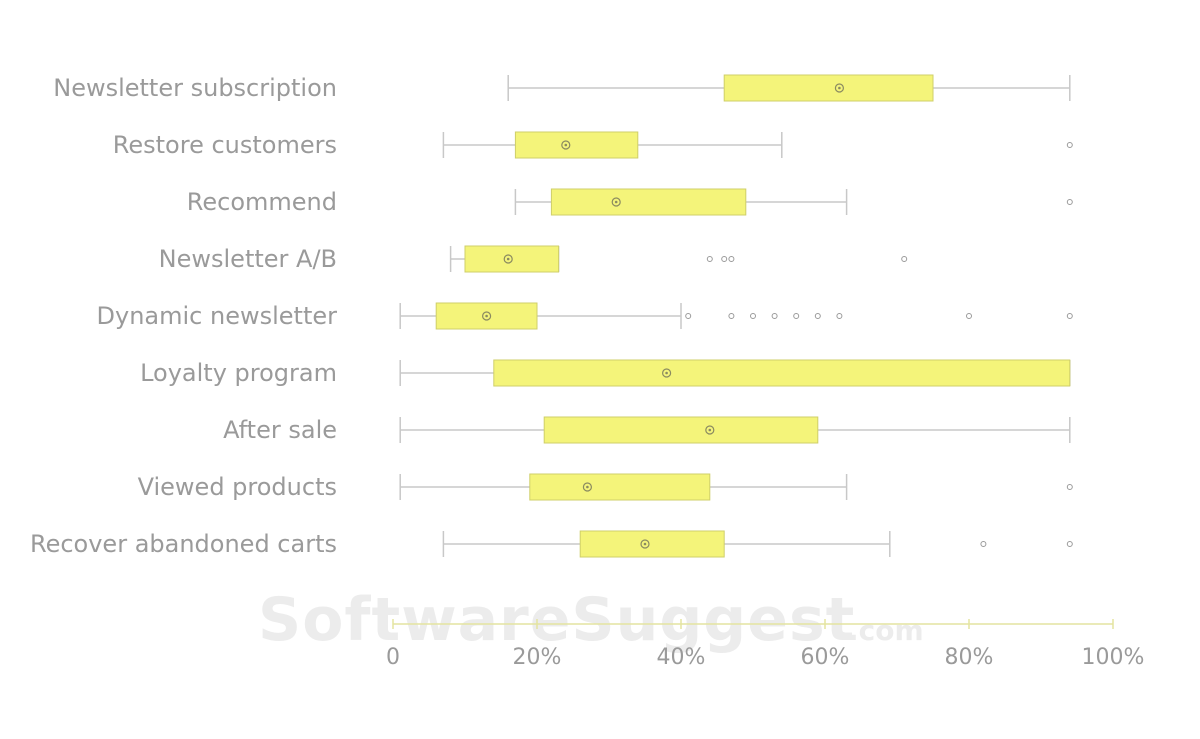  Describe the element at coordinates (765, 644) in the screenshot. I see `x-axis: 0 20% 40% 60% 80% 100%` at that location.